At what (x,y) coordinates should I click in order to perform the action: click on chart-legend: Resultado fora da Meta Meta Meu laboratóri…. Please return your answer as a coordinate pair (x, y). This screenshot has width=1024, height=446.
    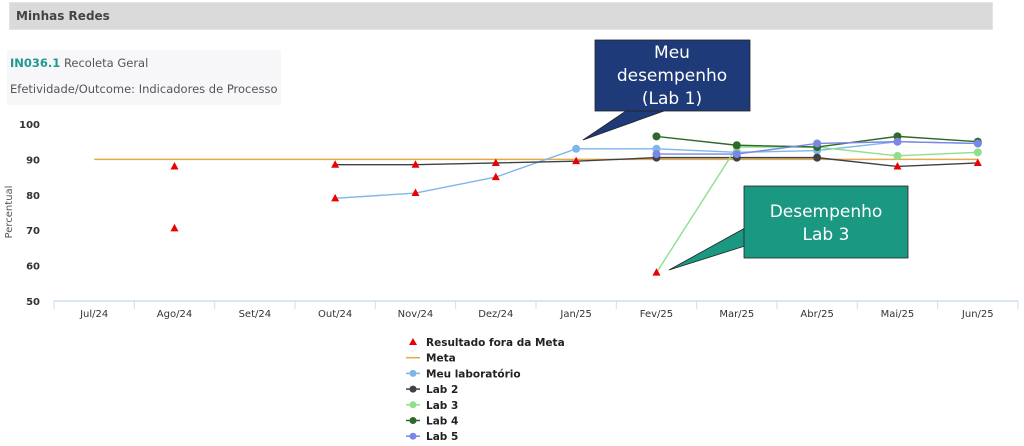
    Looking at the image, I should click on (485, 390).